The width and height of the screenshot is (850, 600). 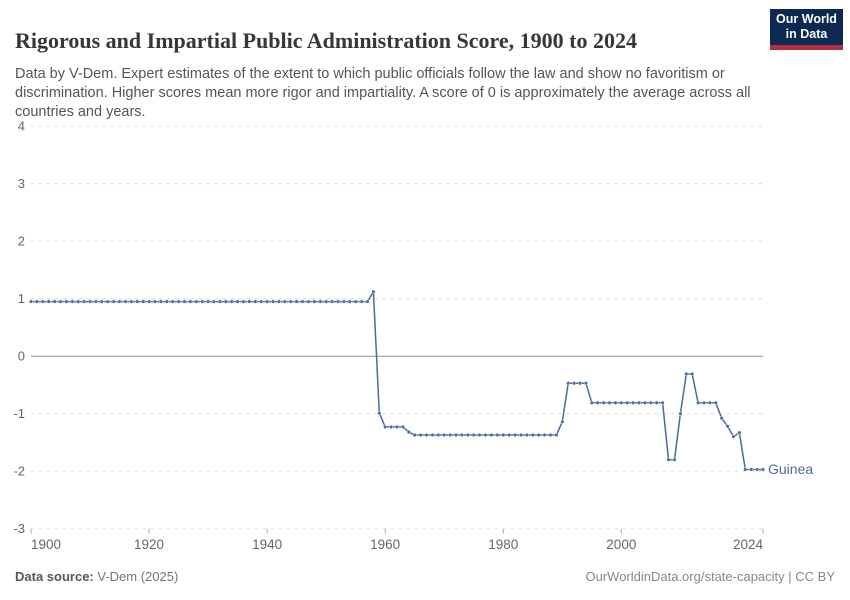 I want to click on x-axis-label: 1940, so click(x=267, y=544).